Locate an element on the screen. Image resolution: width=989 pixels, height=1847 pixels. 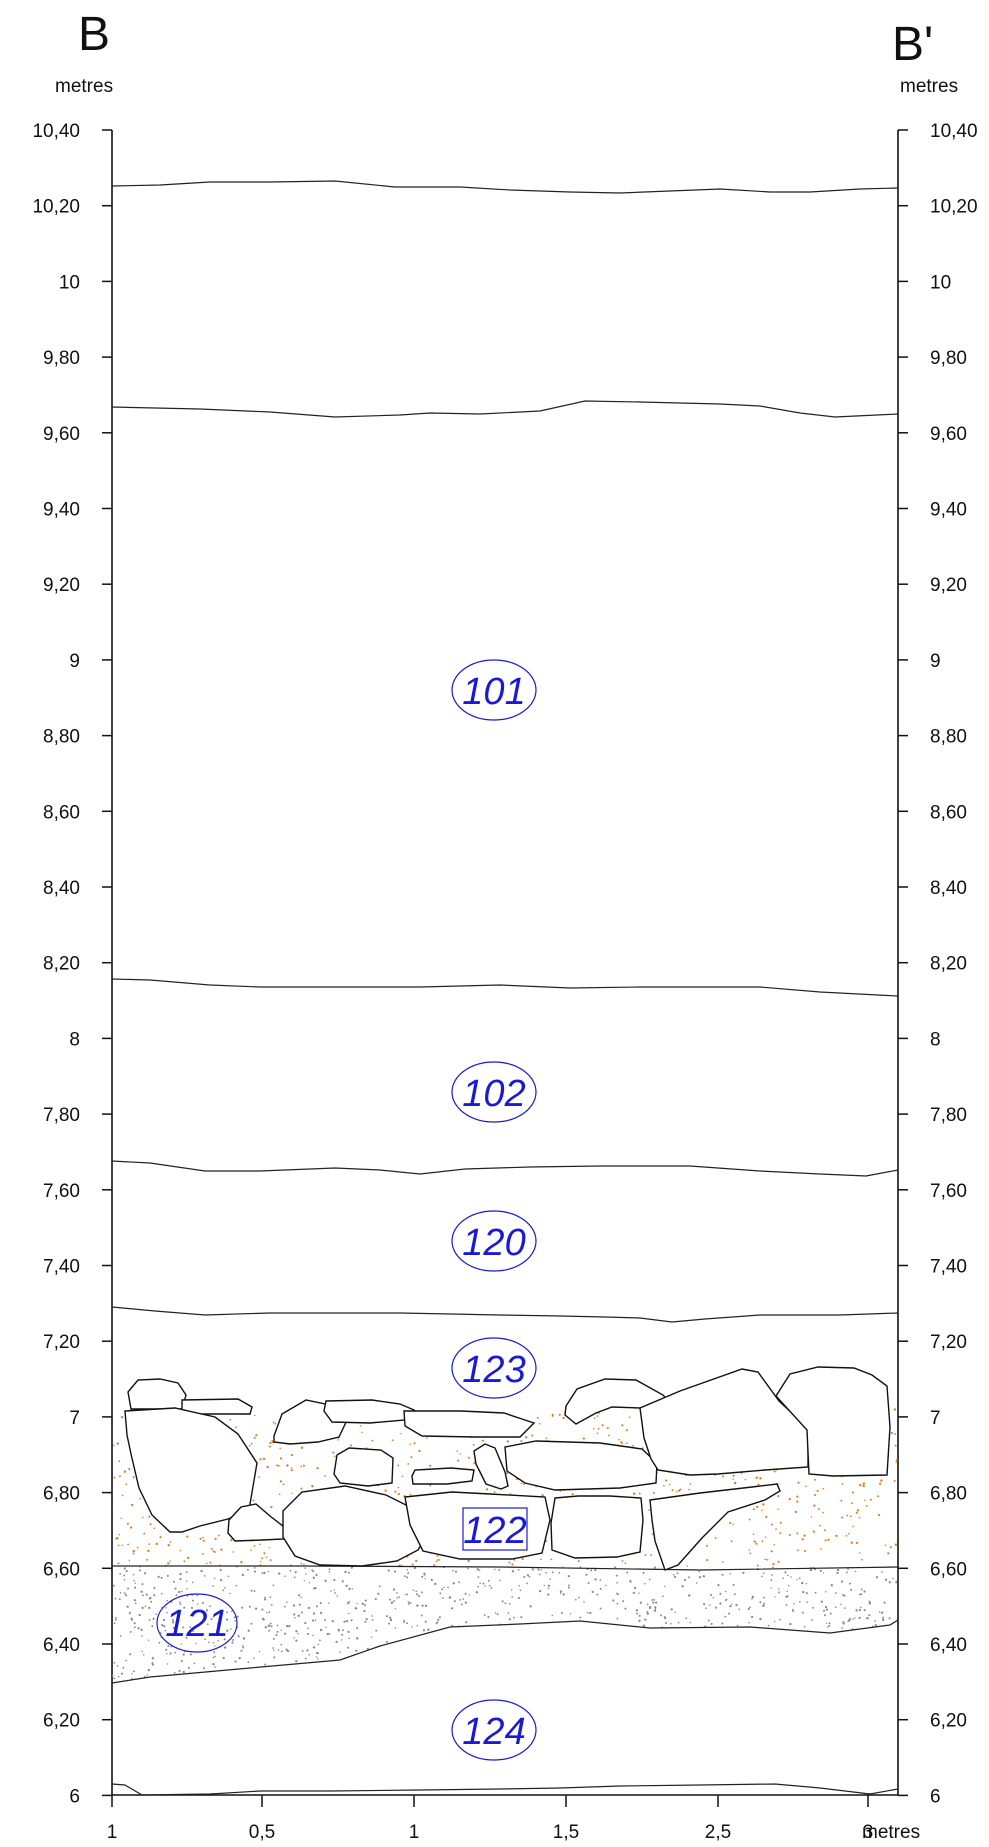
y-tick-label-right: 8 is located at coordinates (935, 1039).